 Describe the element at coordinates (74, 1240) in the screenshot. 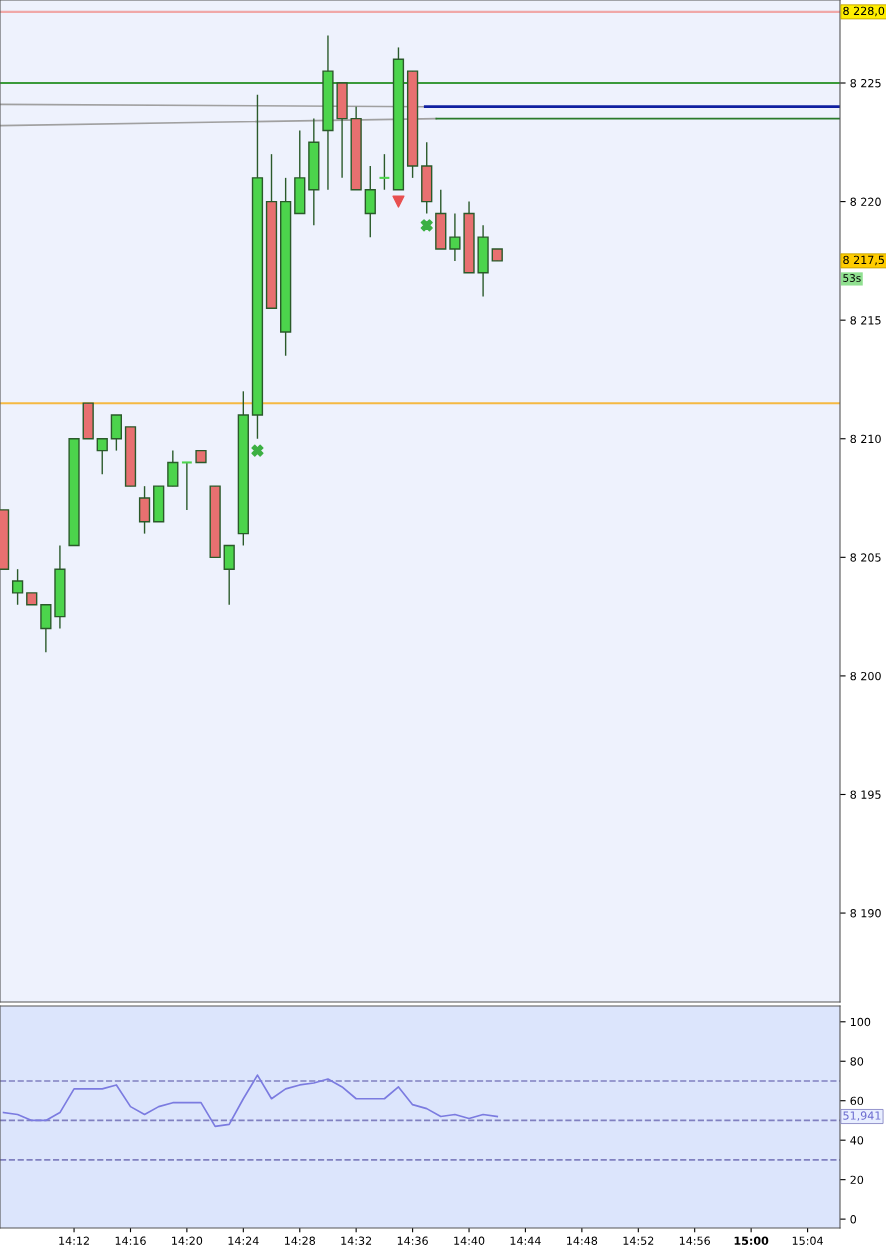

I see `x-tick-label: 14:12` at that location.